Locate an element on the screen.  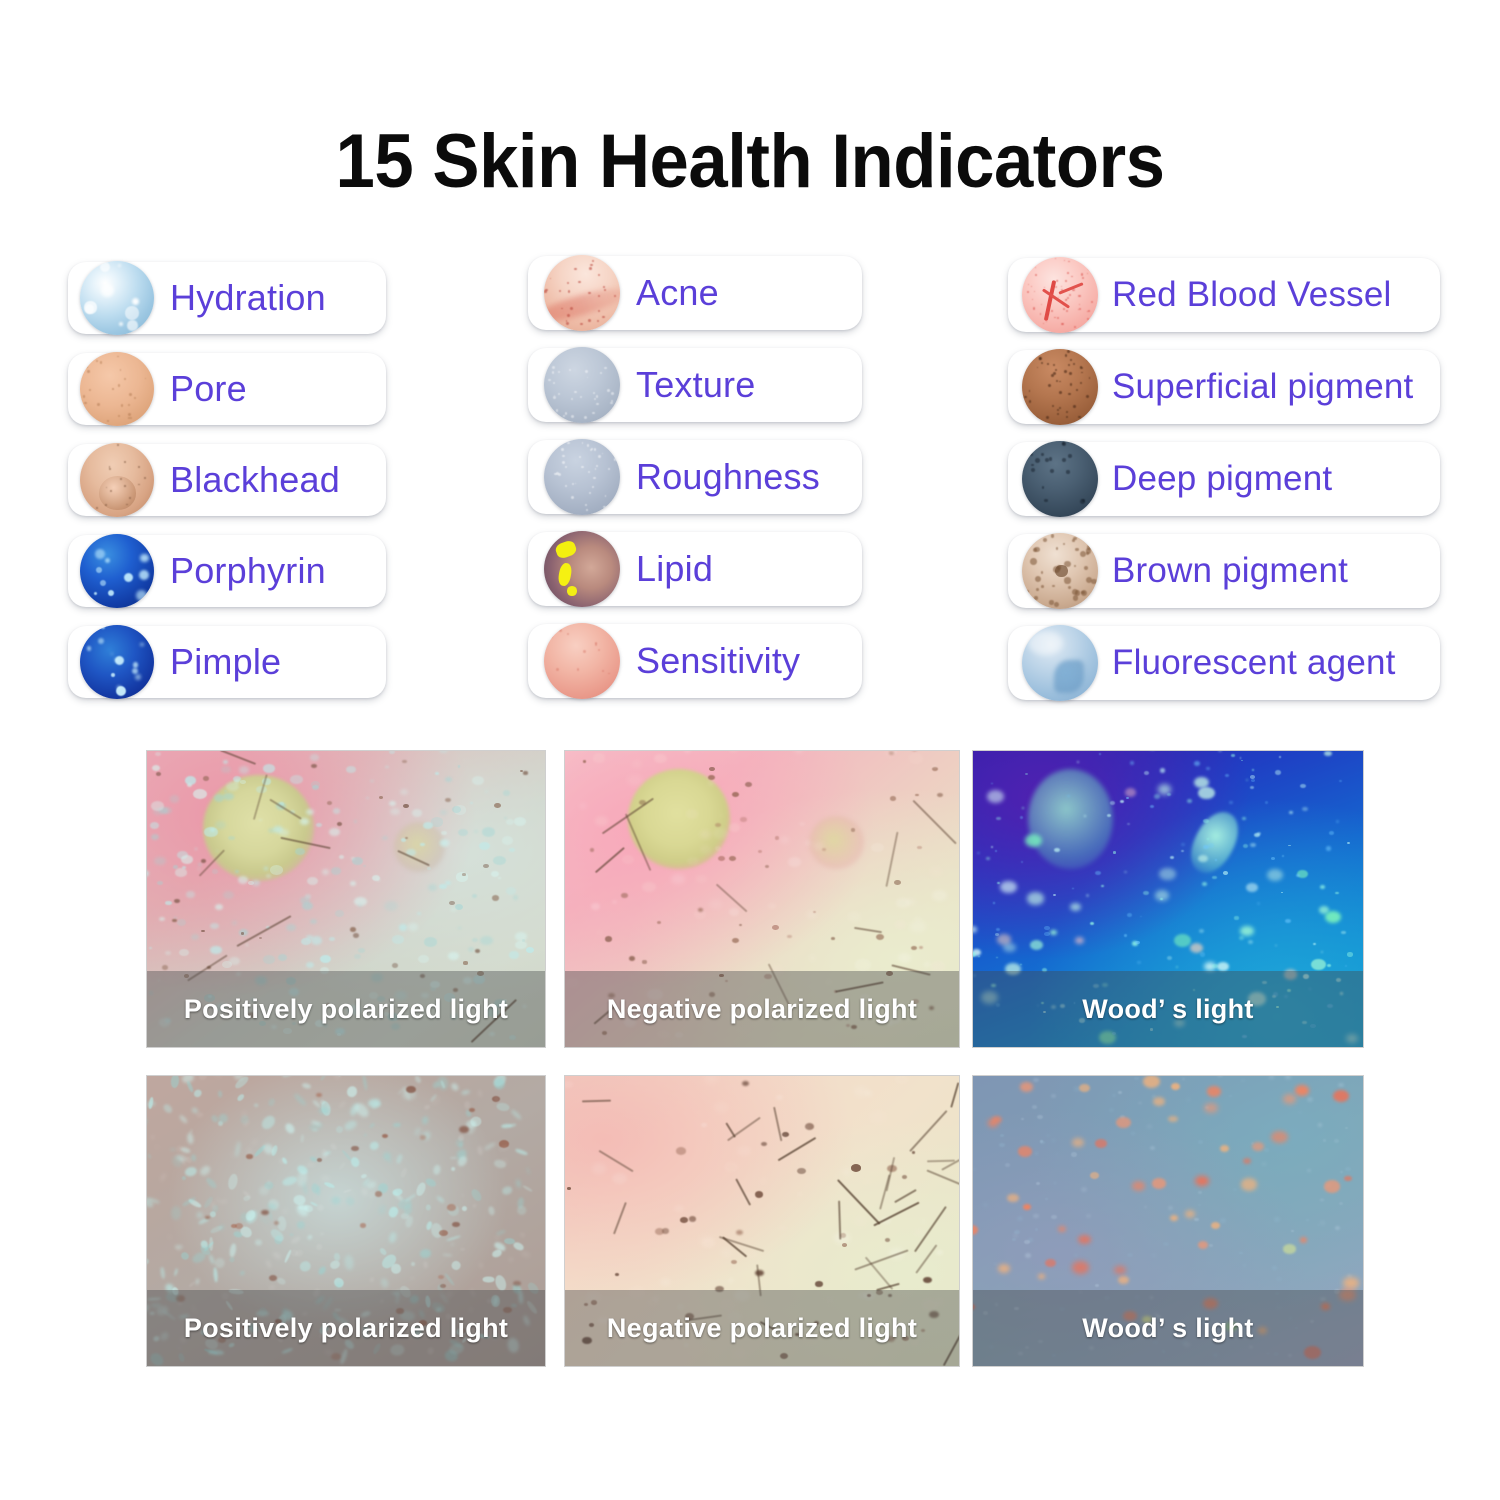
indicator-column-2: Acne Texture Roughness Lipid Sensitivity is located at coordinates (695, 485).